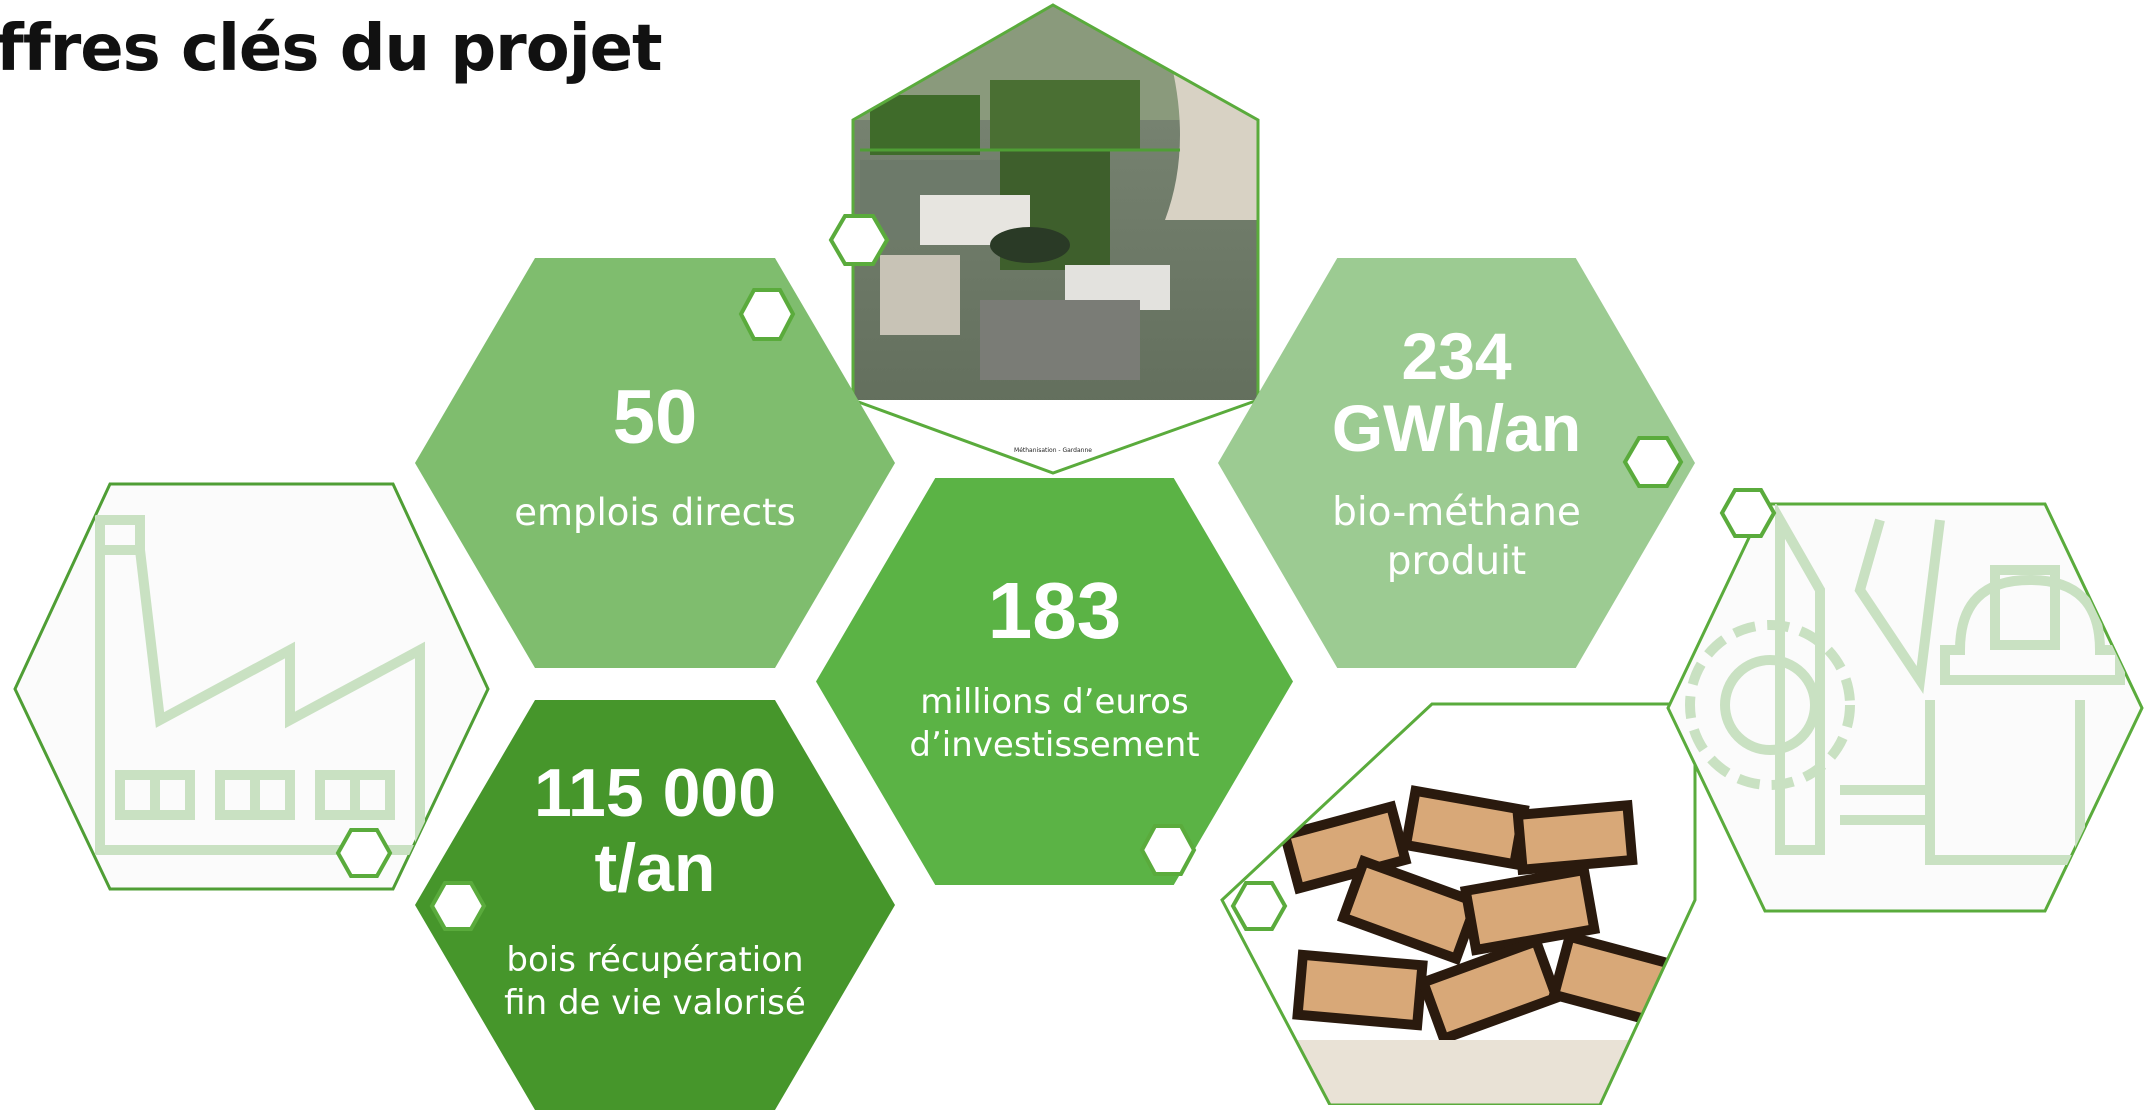 The width and height of the screenshot is (2144, 1110). What do you see at coordinates (1458, 903) in the screenshot?
I see `wood-pile-photo` at bounding box center [1458, 903].